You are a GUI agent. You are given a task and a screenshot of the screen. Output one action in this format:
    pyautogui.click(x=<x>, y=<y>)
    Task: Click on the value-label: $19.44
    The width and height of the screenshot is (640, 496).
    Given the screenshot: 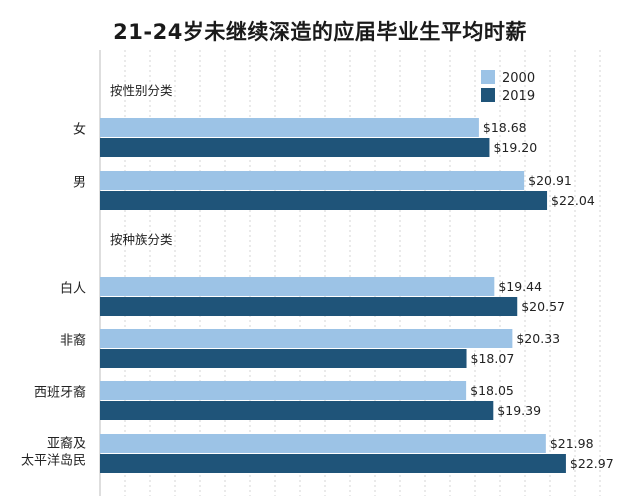 What is the action you would take?
    pyautogui.click(x=520, y=286)
    